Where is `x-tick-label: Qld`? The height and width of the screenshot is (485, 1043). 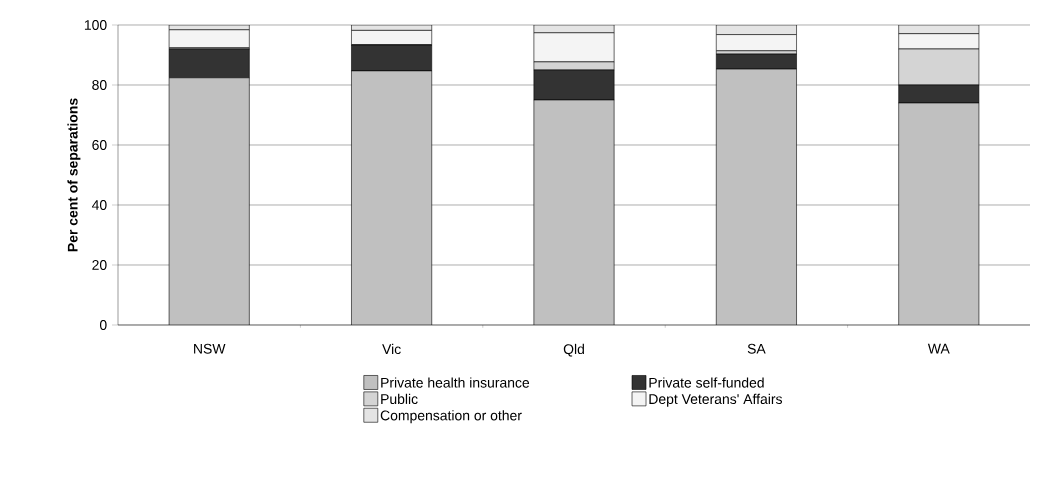 x-tick-label: Qld is located at coordinates (573, 350).